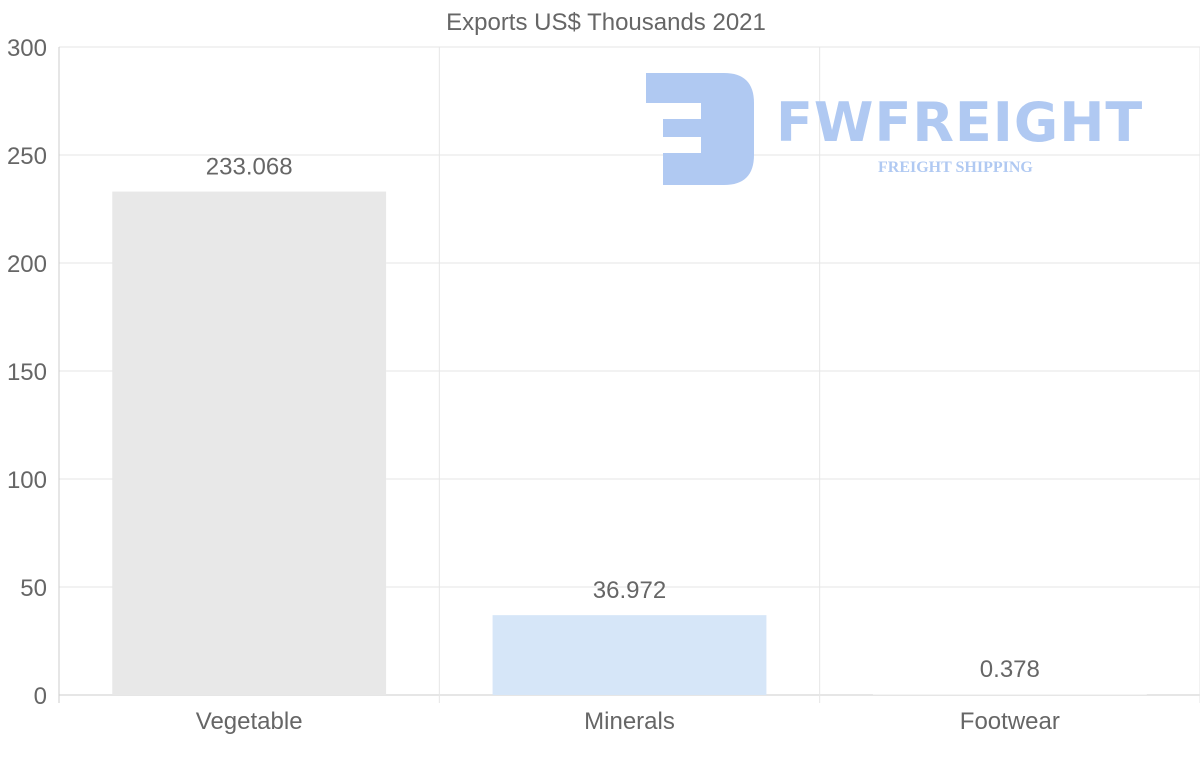 The width and height of the screenshot is (1200, 763). Describe the element at coordinates (606, 22) in the screenshot. I see `chart-title: Exports US$ Thousands 2021` at that location.